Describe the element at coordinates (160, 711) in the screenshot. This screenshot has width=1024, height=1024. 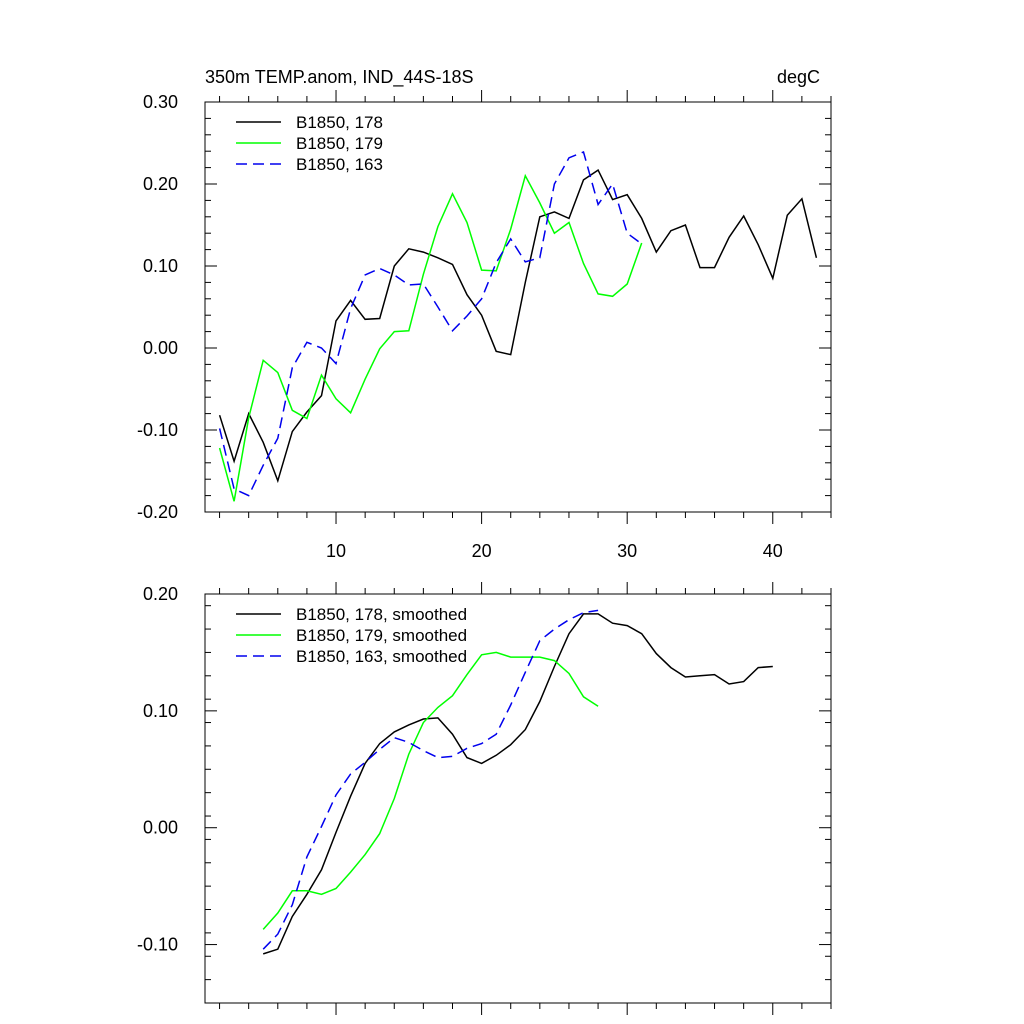
I see `bottom-y-tick-label: 0.10` at that location.